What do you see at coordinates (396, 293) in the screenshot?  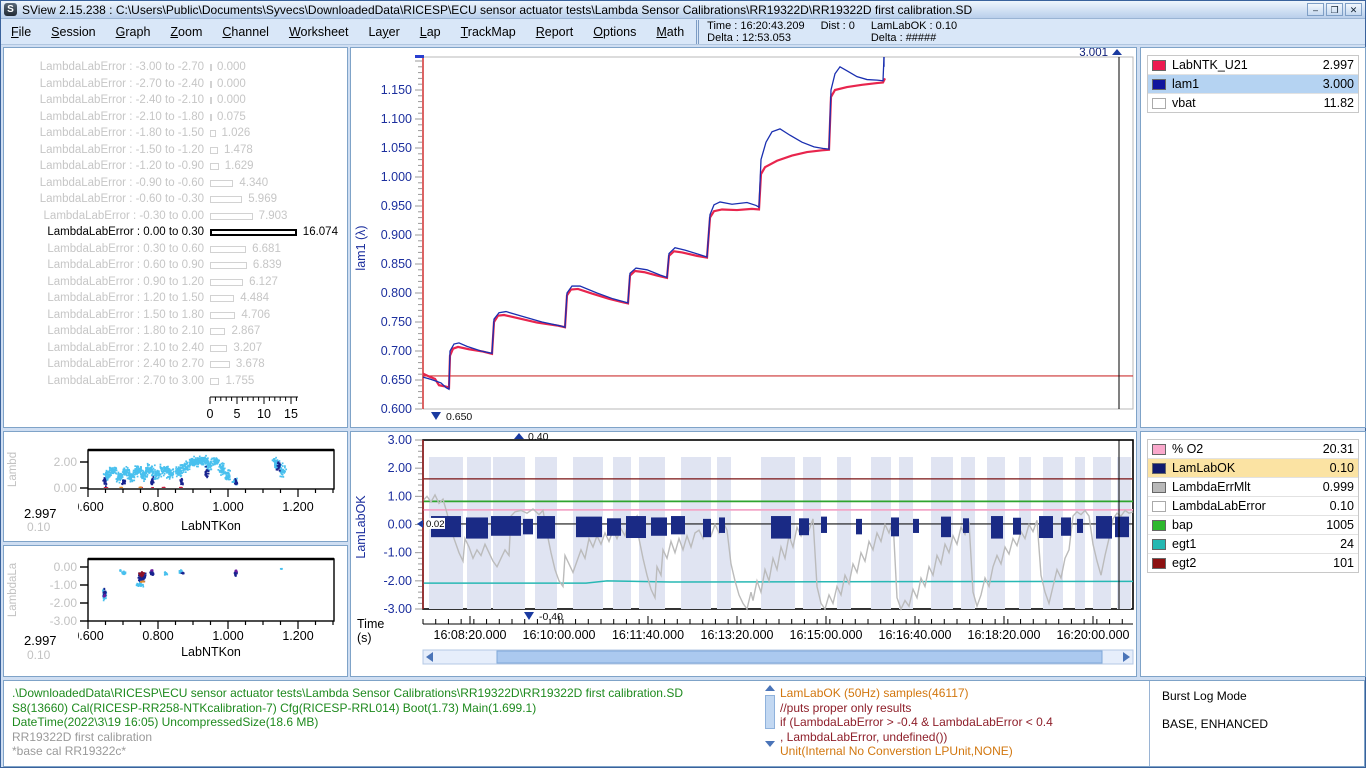 I see `svg-text: 0.800` at bounding box center [396, 293].